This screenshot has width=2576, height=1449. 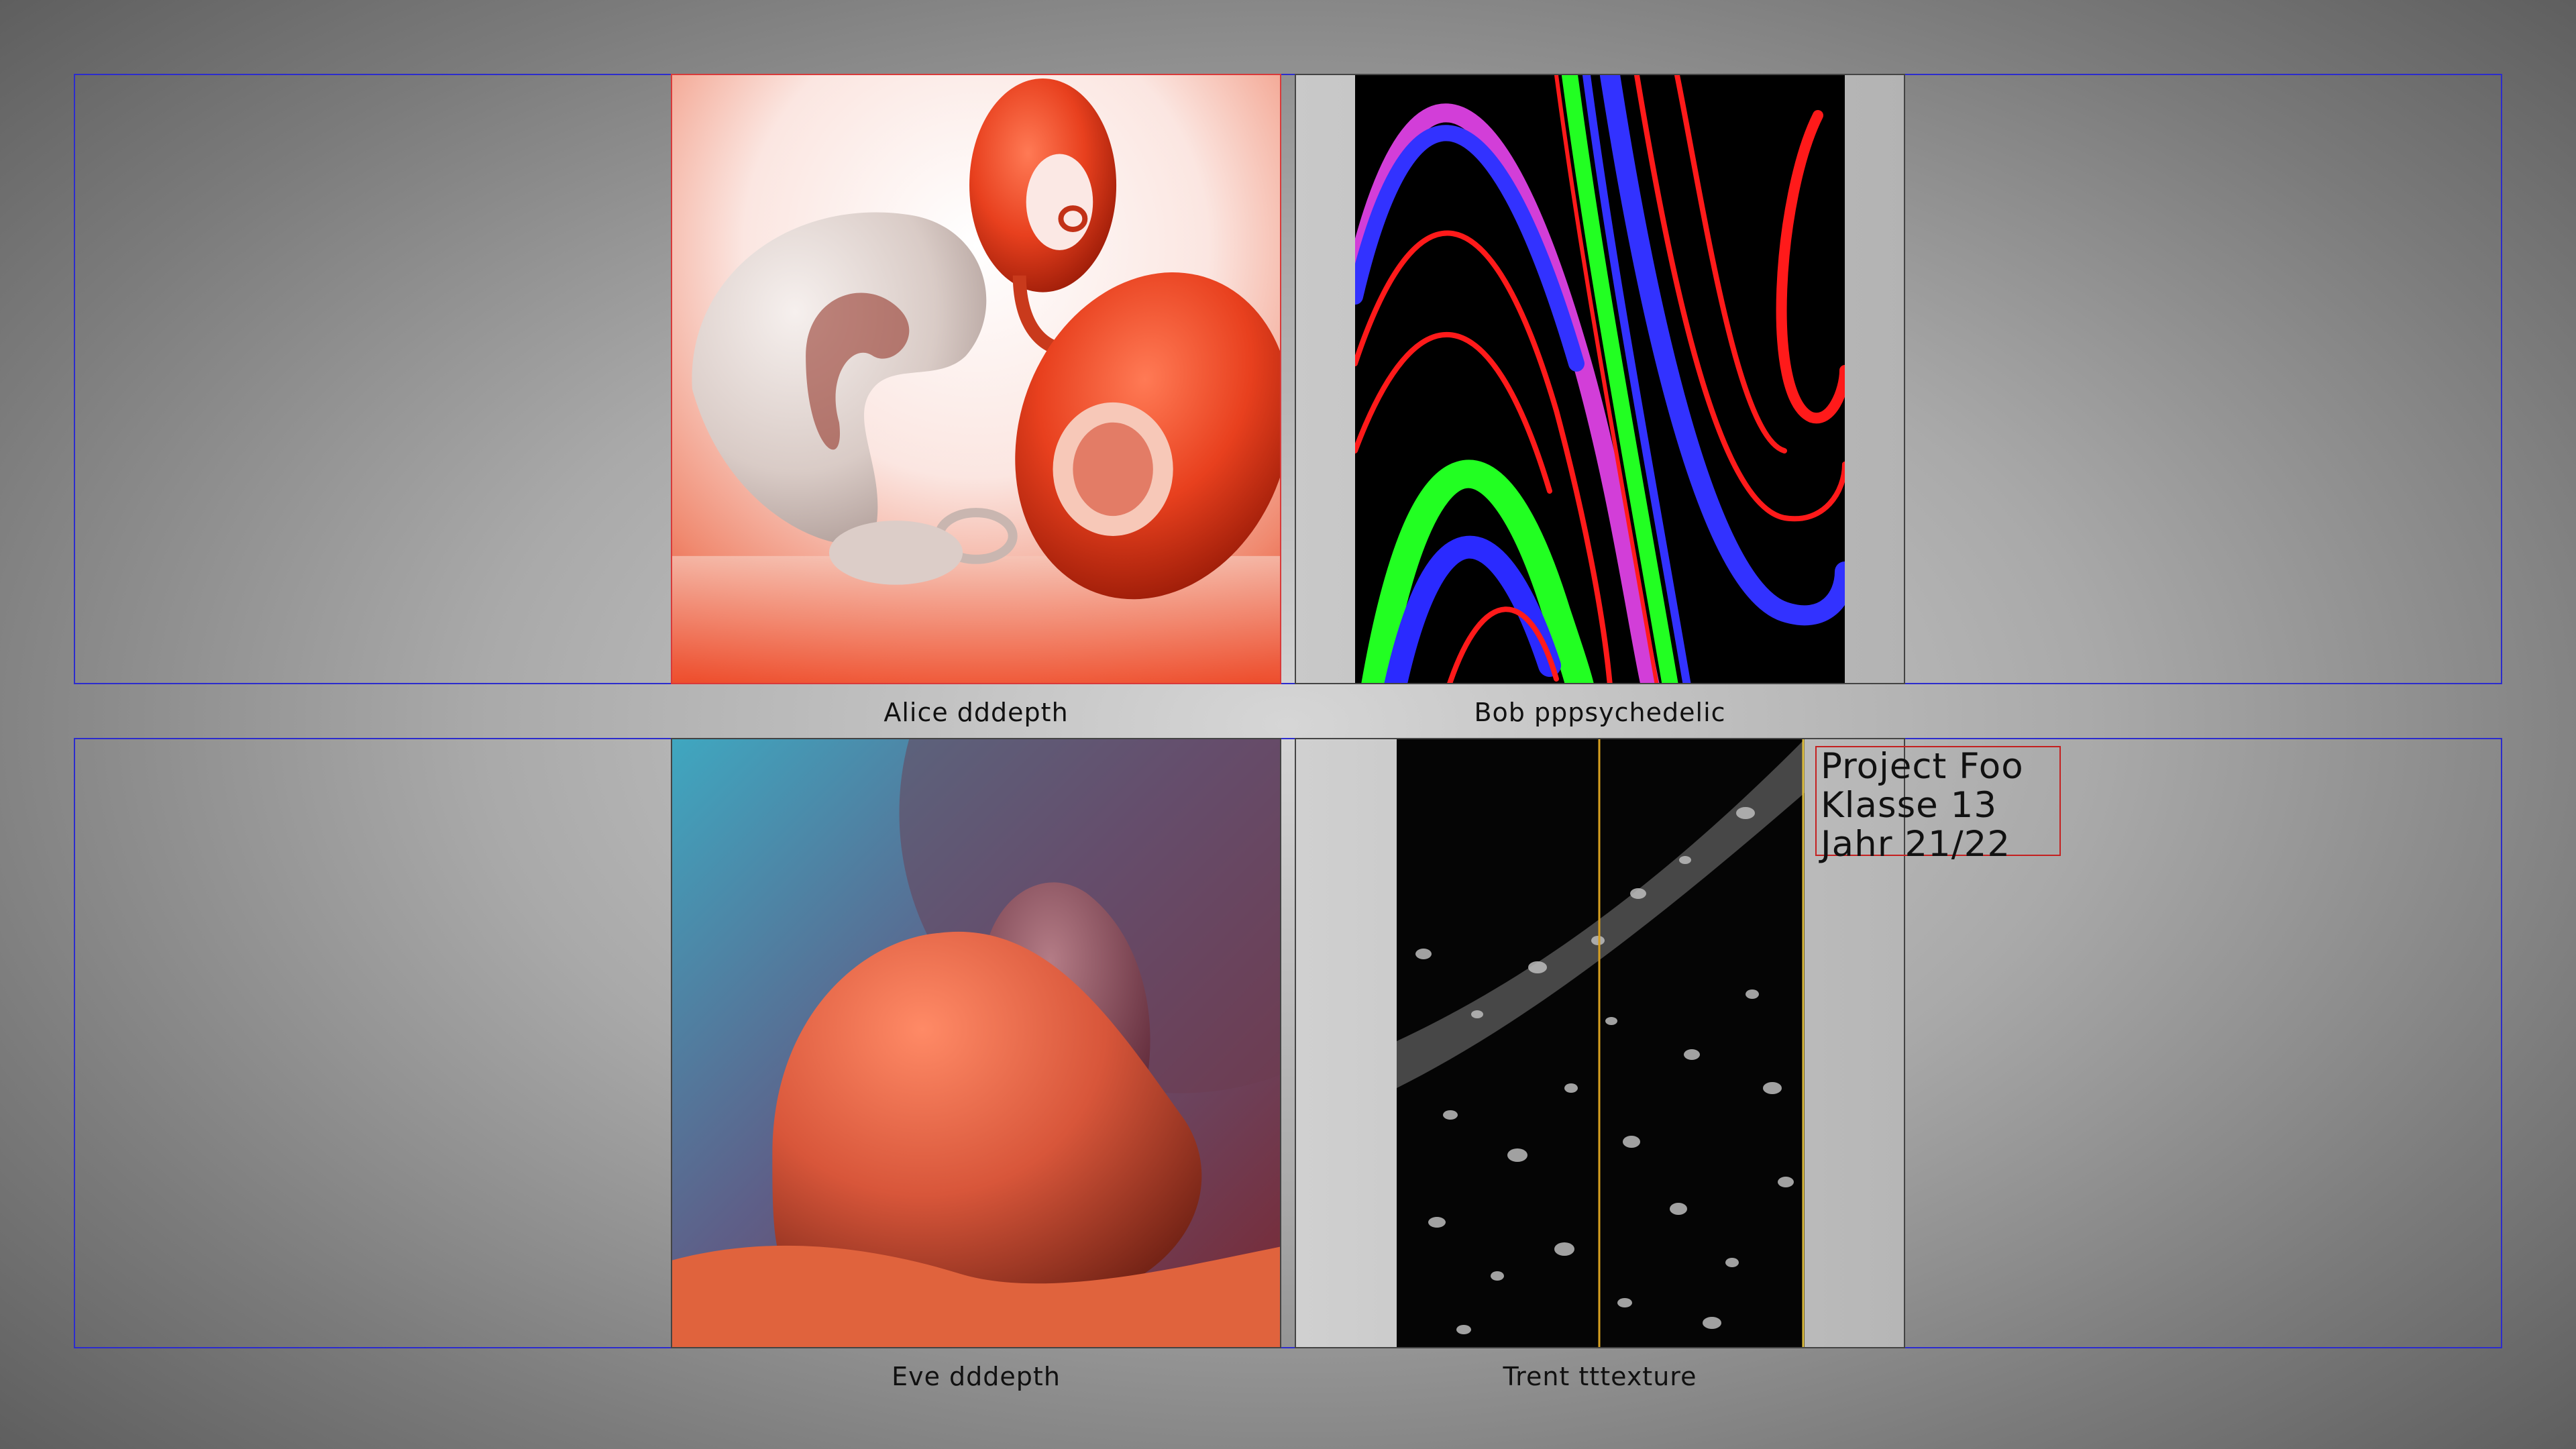 What do you see at coordinates (1922, 766) in the screenshot?
I see `project-title: Project Foo` at bounding box center [1922, 766].